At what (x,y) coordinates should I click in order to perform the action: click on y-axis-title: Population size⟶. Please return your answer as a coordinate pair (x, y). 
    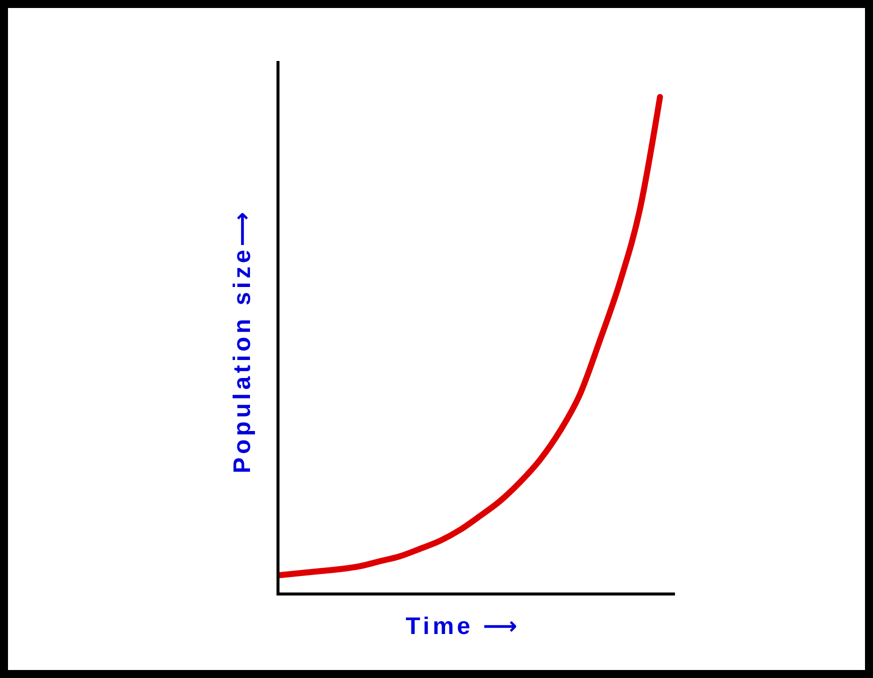
    Looking at the image, I should click on (242, 341).